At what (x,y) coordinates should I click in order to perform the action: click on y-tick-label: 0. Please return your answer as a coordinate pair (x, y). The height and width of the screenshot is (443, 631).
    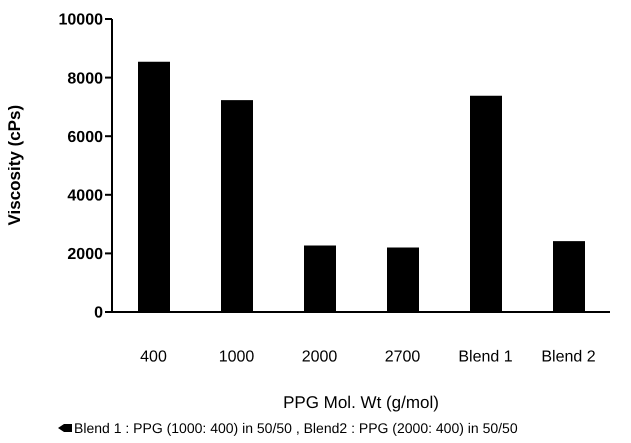
    Looking at the image, I should click on (99, 313).